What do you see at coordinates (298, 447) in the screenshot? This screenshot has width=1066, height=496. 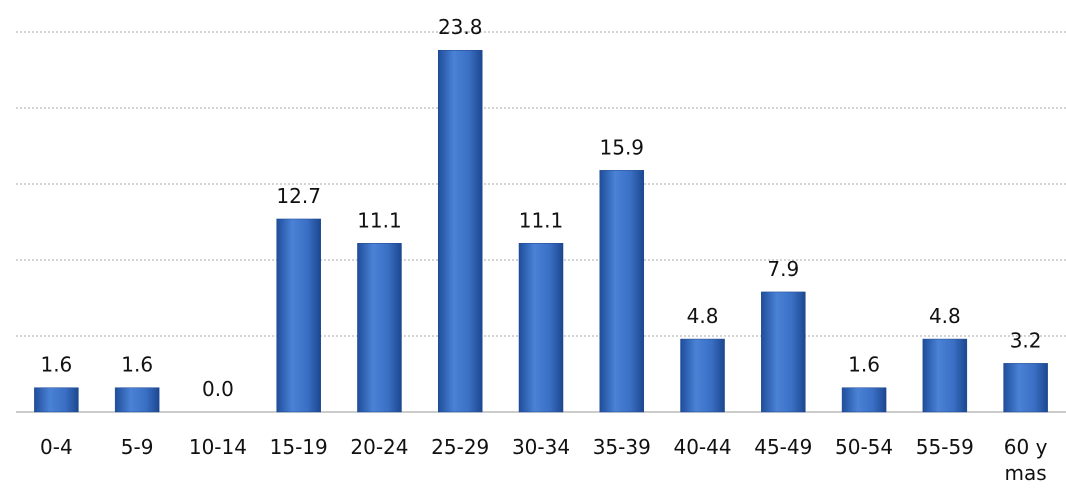 I see `x-tick-label: 15-19` at bounding box center [298, 447].